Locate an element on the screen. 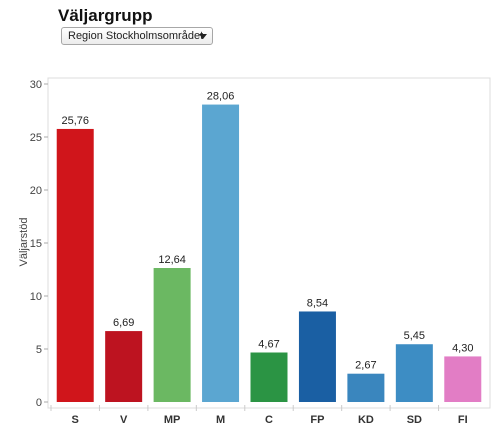 Image resolution: width=499 pixels, height=433 pixels. data-label-sd: 5,45 is located at coordinates (414, 336).